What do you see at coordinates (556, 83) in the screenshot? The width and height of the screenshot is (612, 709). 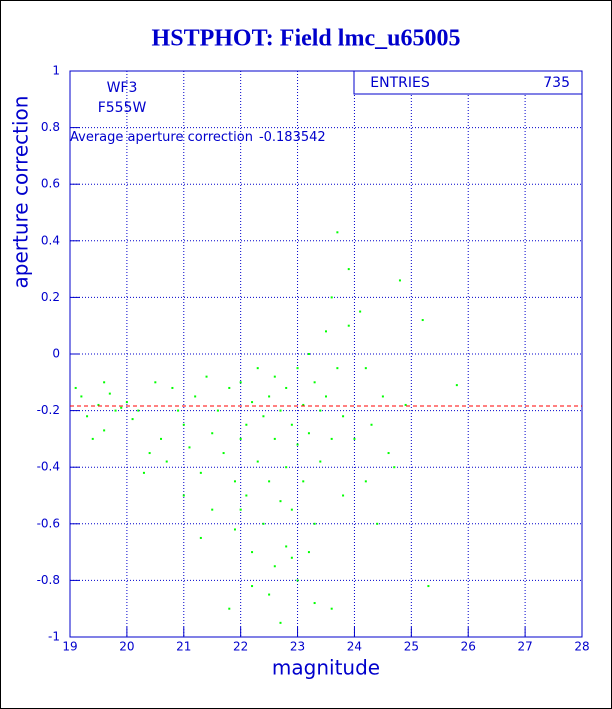 I see `stats-value: 735` at bounding box center [556, 83].